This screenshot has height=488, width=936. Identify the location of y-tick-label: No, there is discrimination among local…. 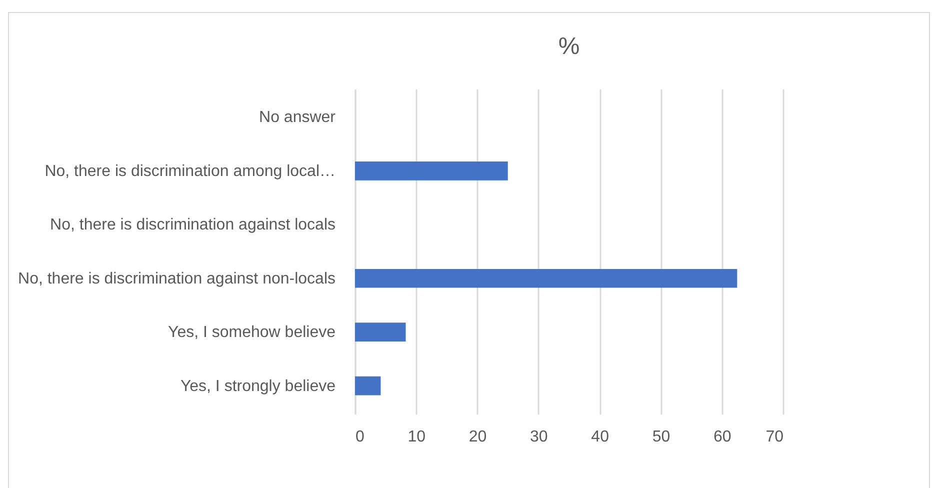
(190, 171).